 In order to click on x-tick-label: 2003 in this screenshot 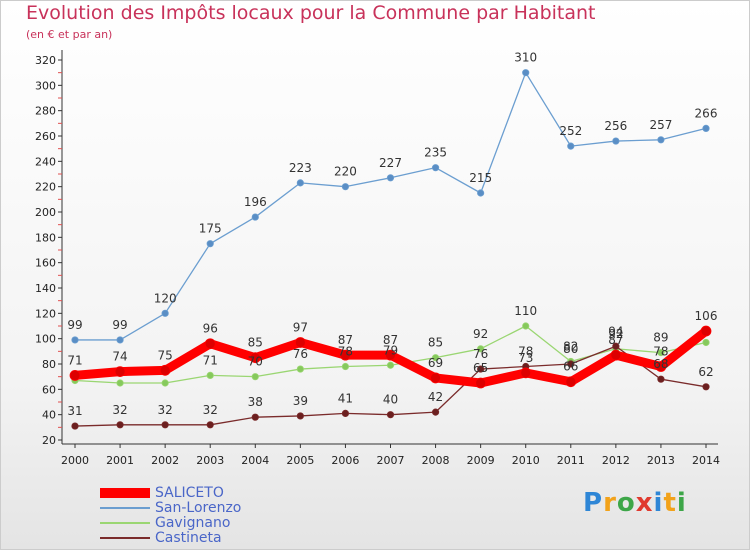, I will do `click(210, 460)`.